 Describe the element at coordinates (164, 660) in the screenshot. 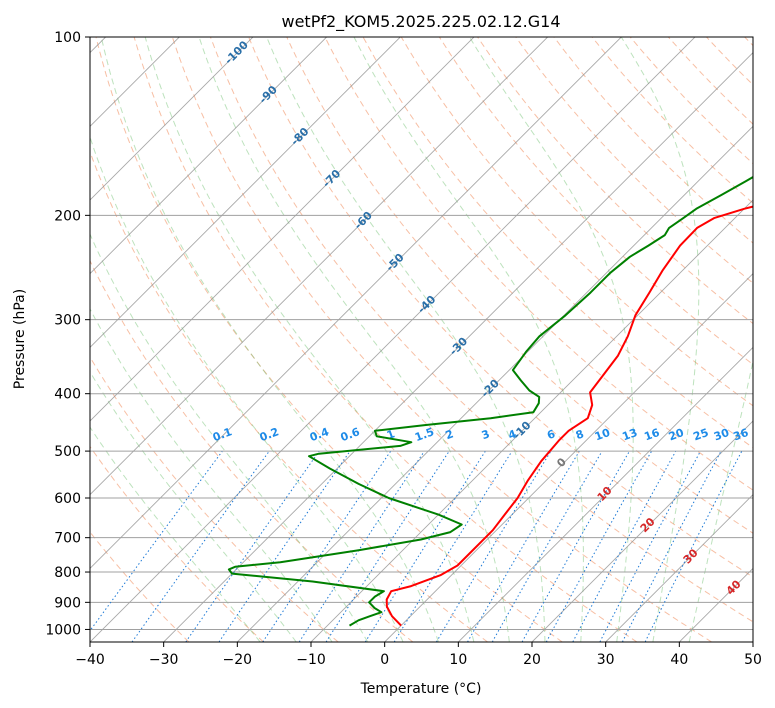

I see `x-tick-label: −30` at that location.